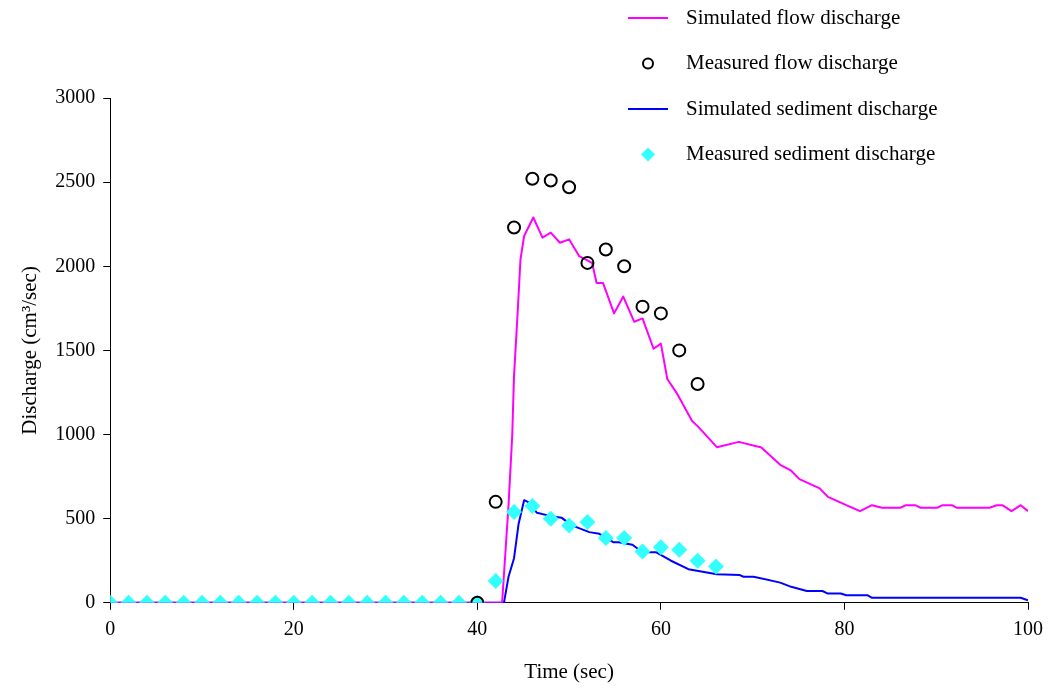  Describe the element at coordinates (844, 628) in the screenshot. I see `x-tick-label: 80` at that location.